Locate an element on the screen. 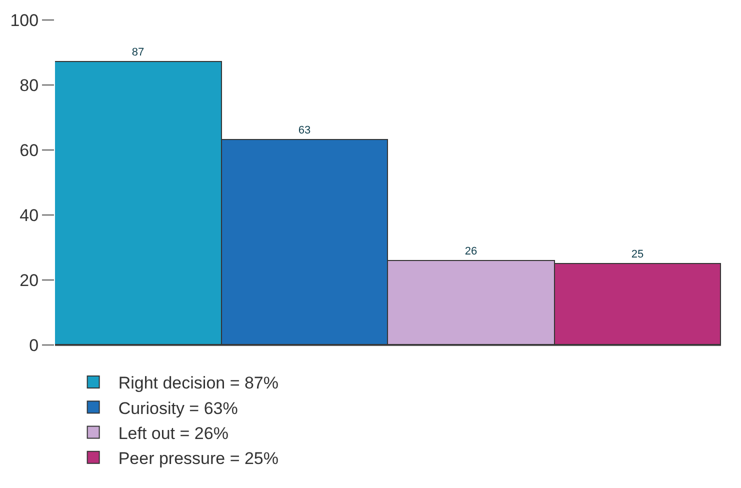 This screenshot has height=488, width=741. data-label: 87 is located at coordinates (138, 52).